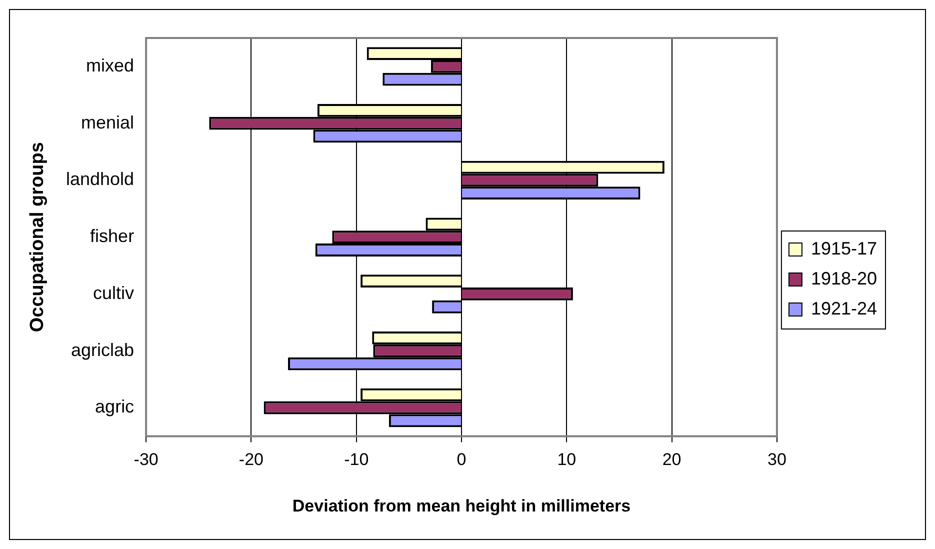 This screenshot has height=549, width=935. Describe the element at coordinates (107, 122) in the screenshot. I see `y-tick-label: menial` at that location.